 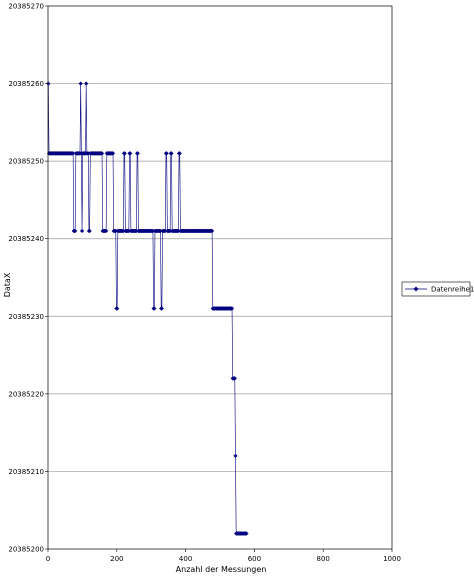 I want to click on y-tick-label: 20385250, so click(x=26, y=162).